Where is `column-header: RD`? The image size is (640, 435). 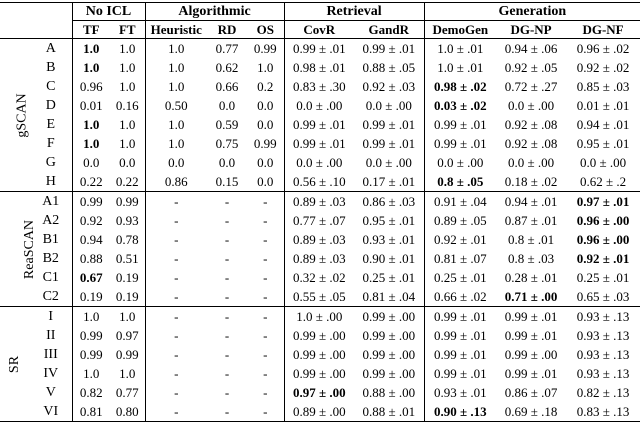
column-header: RD is located at coordinates (227, 29).